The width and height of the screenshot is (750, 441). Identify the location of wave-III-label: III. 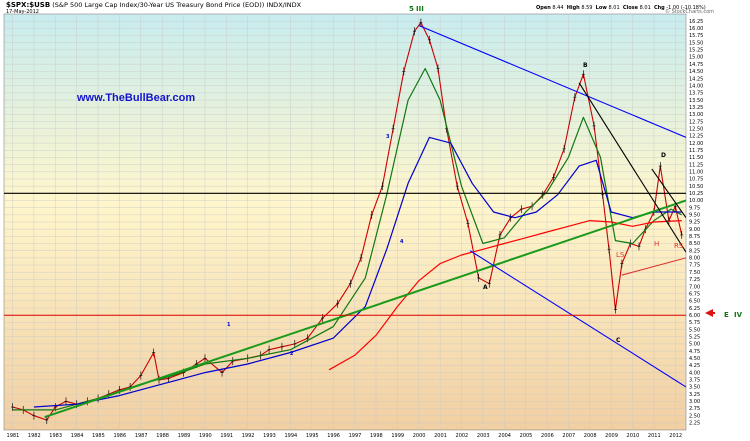
(420, 9).